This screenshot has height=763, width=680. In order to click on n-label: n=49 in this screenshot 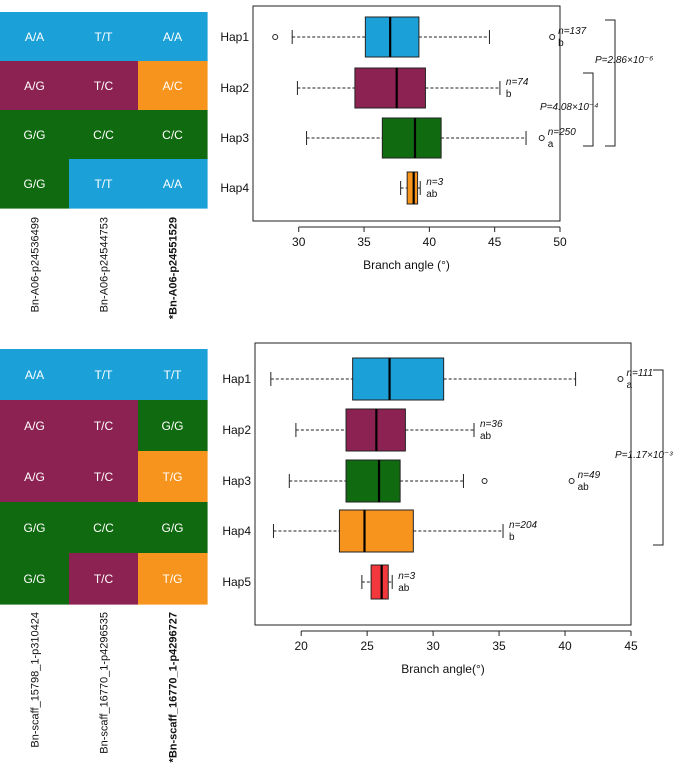, I will do `click(589, 475)`.